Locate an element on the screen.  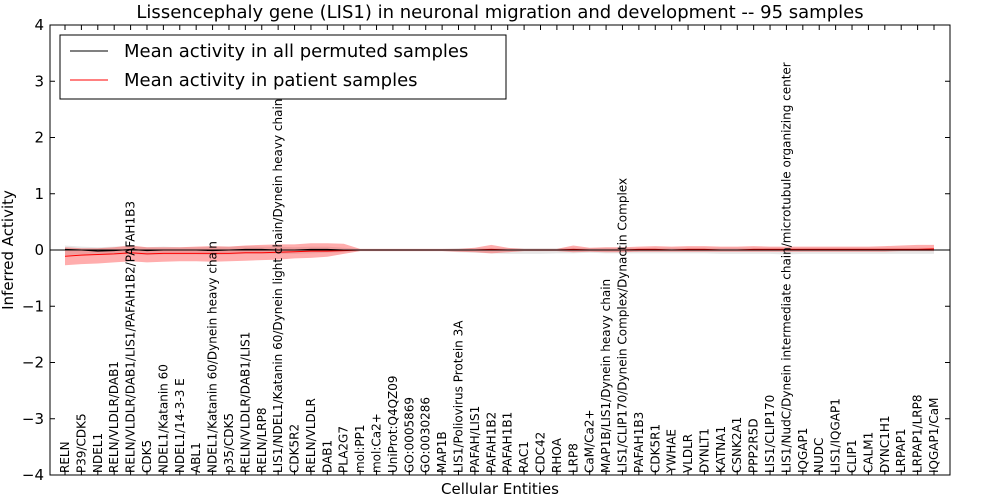
category-label: NDEL1/Katanin 60 is located at coordinates (163, 418).